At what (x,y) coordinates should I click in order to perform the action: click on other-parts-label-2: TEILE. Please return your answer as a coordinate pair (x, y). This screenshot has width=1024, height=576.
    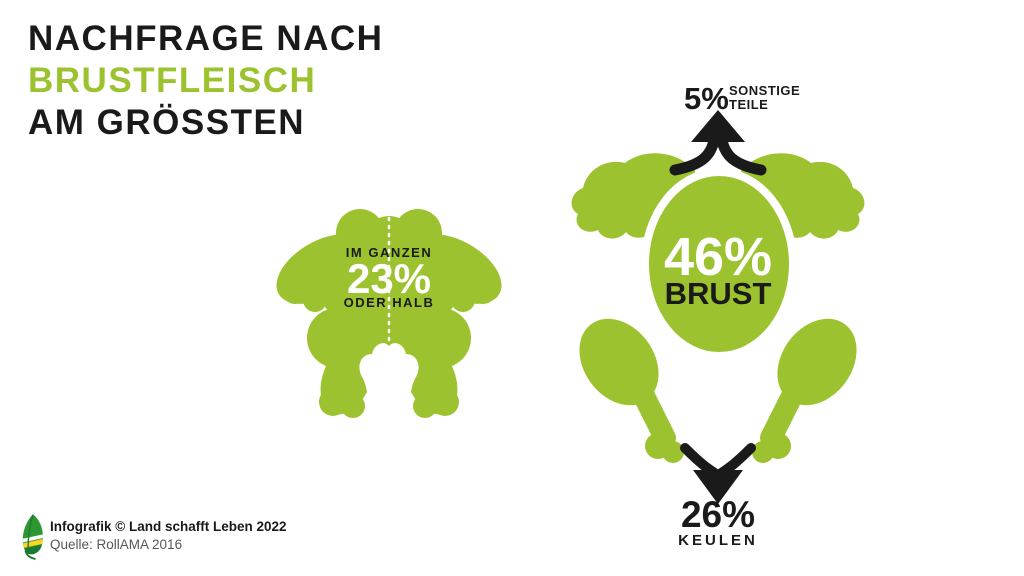
    Looking at the image, I should click on (749, 104).